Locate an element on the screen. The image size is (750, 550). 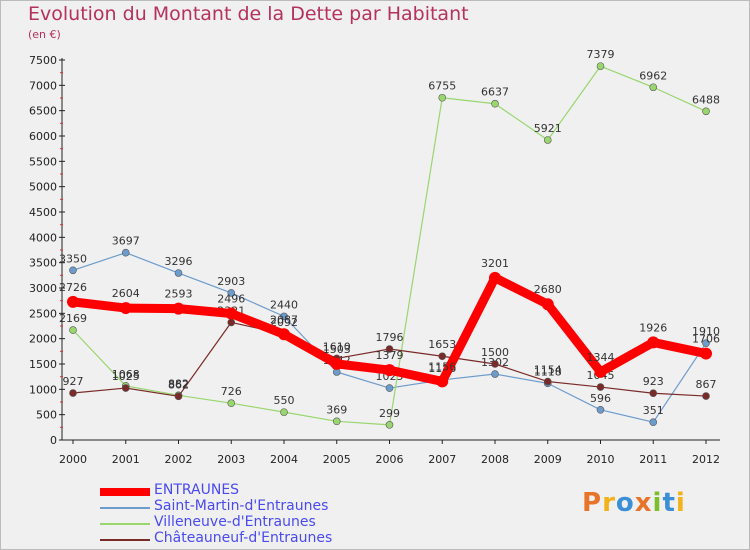
data-label: 1154 is located at coordinates (548, 370).